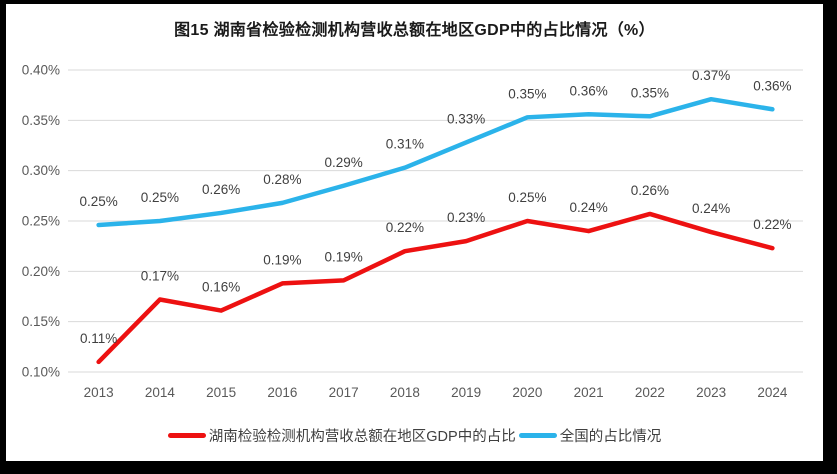 The image size is (837, 474). Describe the element at coordinates (343, 162) in the screenshot. I see `data-label-national: 0.29%` at that location.